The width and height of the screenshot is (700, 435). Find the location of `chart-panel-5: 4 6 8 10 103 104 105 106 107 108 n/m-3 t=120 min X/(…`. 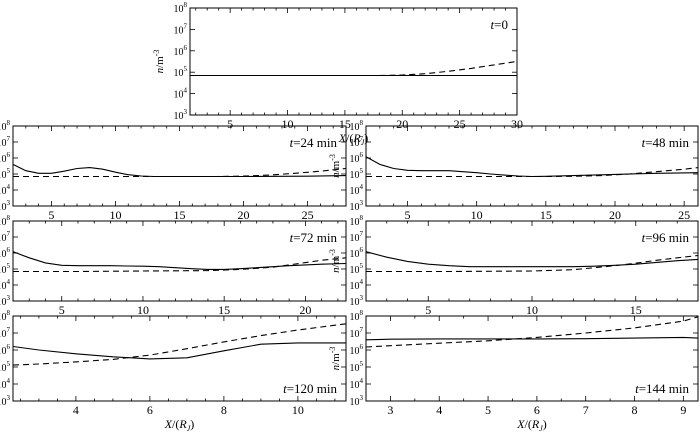

chart-panel-5: 4 6 8 10 103 104 105 106 107 108 n/m-3 t=120 min X/(… is located at coordinates (173, 371).